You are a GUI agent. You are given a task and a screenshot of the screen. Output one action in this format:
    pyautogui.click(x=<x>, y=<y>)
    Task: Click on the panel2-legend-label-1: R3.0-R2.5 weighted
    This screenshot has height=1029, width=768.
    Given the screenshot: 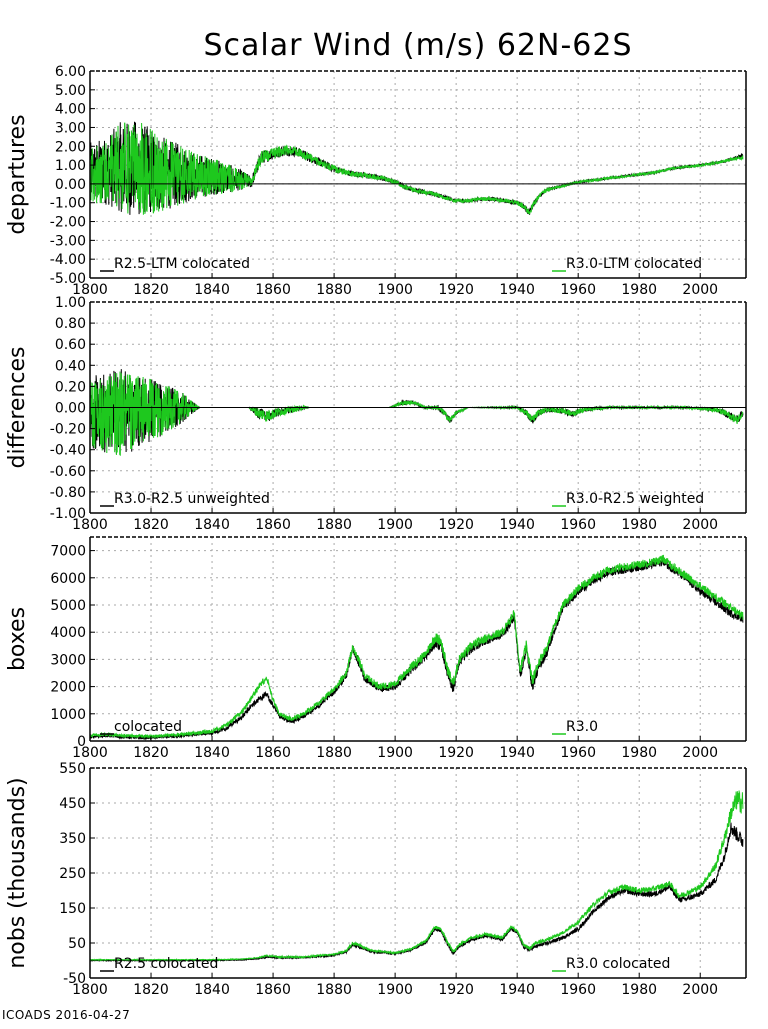 What is the action you would take?
    pyautogui.click(x=635, y=499)
    